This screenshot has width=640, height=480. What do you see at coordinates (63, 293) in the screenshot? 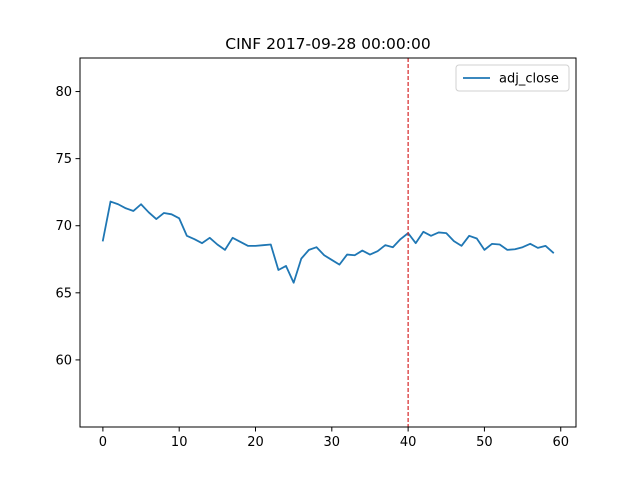
I see `y-tick-label: 65` at bounding box center [63, 293].